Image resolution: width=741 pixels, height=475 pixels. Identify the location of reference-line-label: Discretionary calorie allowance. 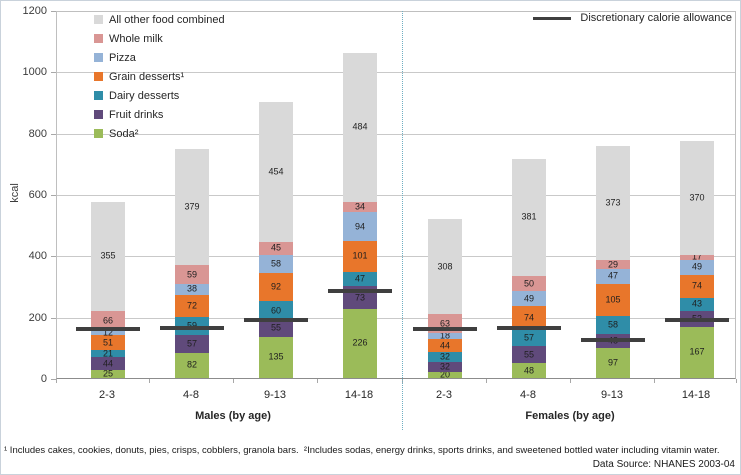
(656, 18).